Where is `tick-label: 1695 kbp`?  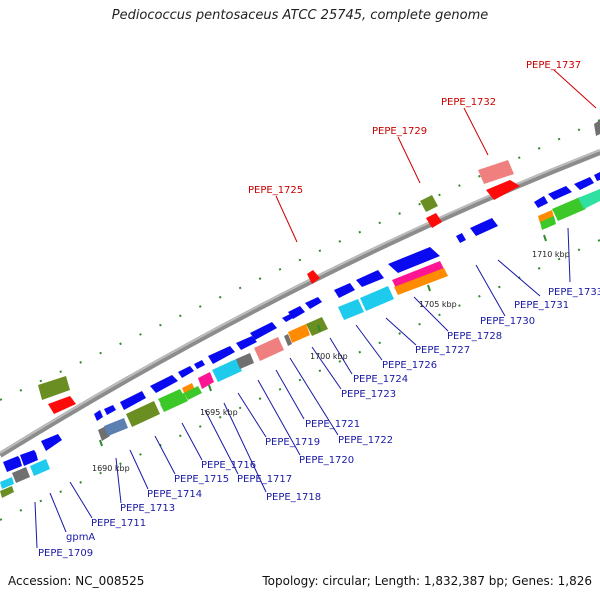
tick-label: 1695 kbp is located at coordinates (219, 412).